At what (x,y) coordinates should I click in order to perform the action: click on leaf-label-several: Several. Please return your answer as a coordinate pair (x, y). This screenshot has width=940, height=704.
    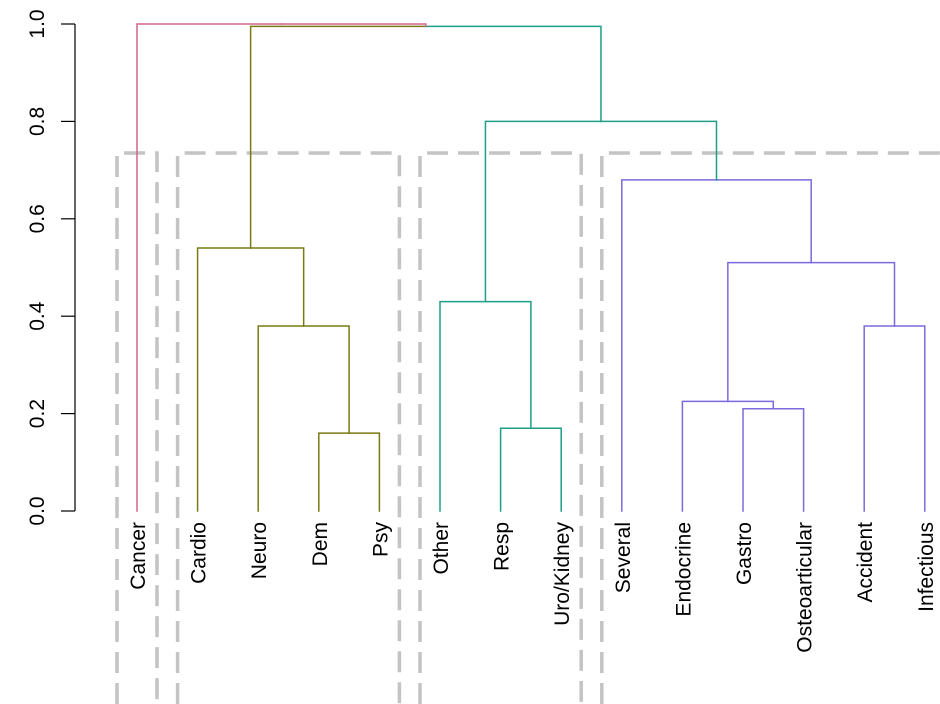
    Looking at the image, I should click on (623, 557).